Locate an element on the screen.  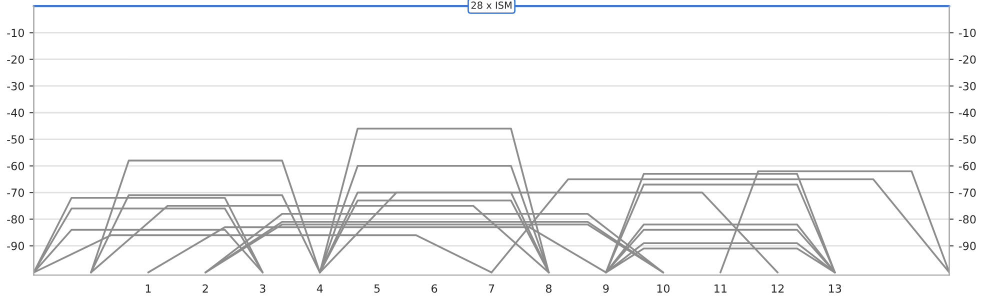
y2-tick-label: -30 is located at coordinates (967, 86).